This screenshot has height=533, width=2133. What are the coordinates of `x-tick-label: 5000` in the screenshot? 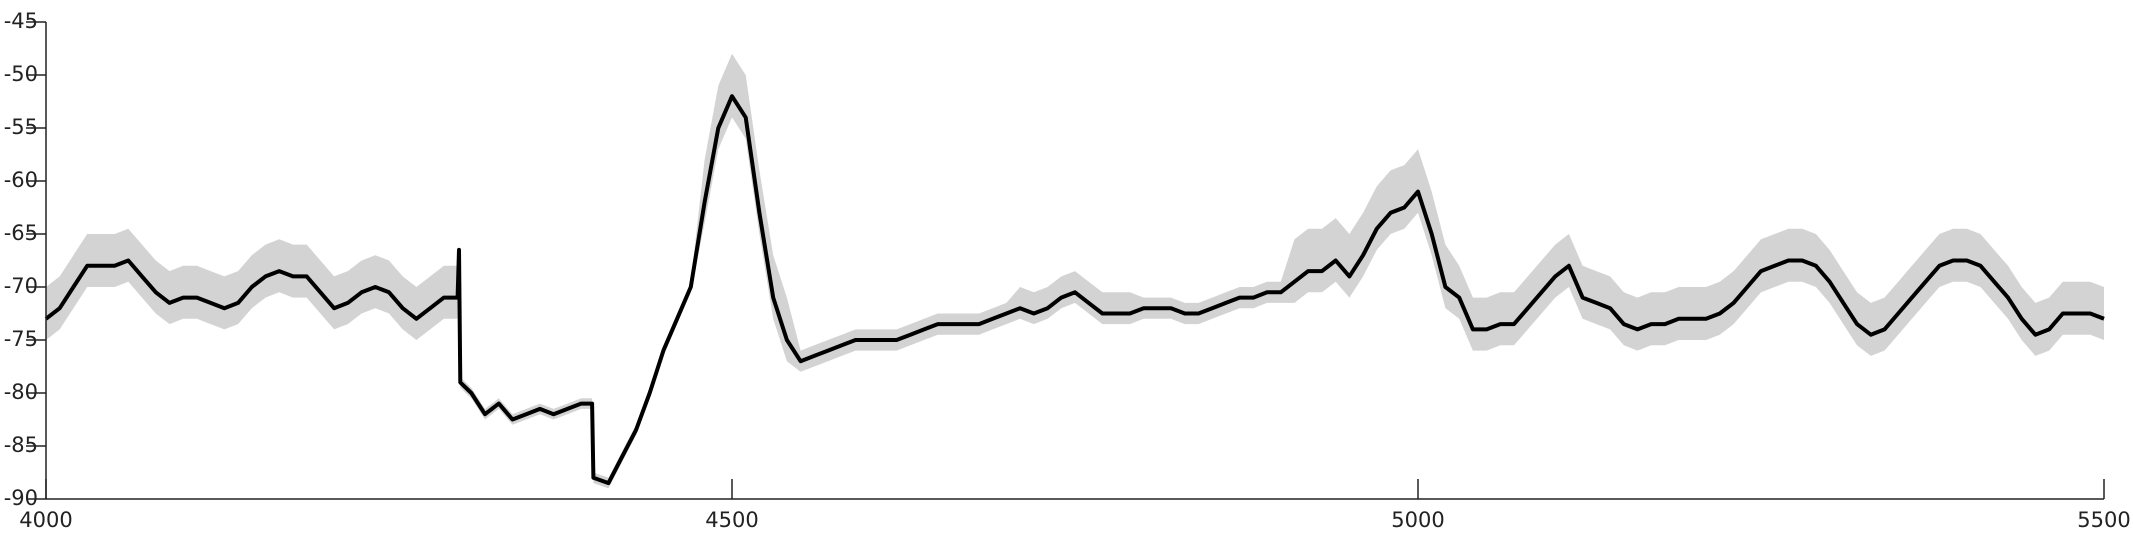 It's located at (1417, 520).